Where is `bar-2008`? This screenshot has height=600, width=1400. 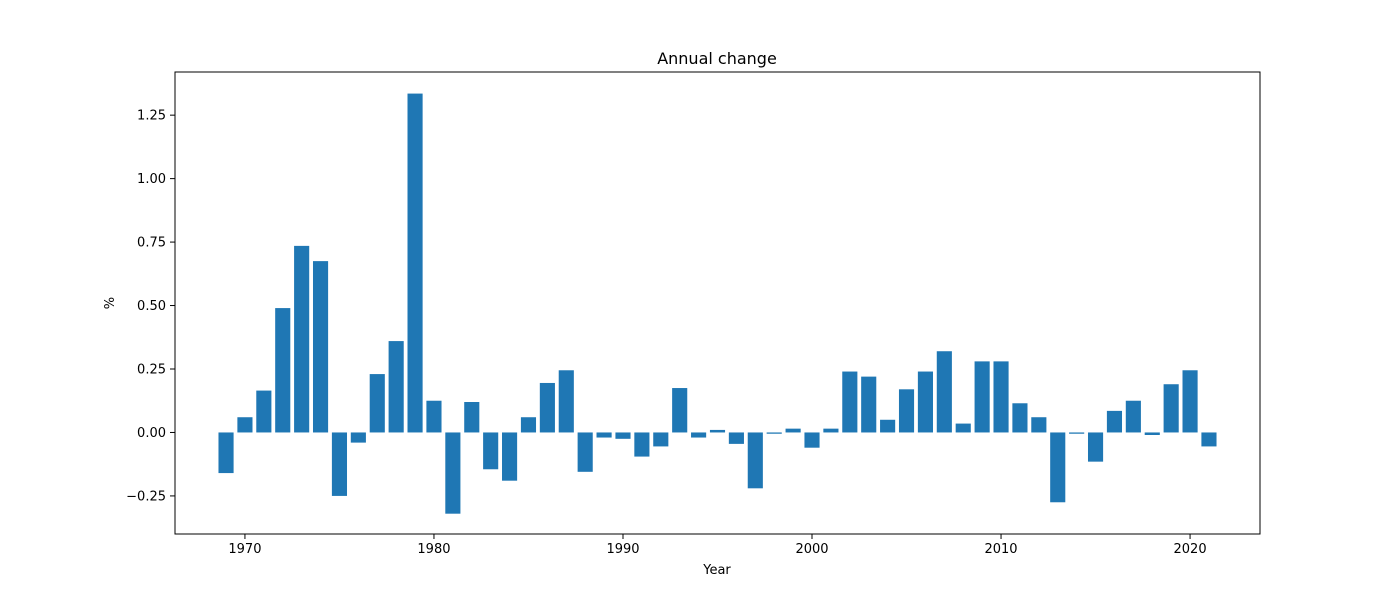 bar-2008 is located at coordinates (963, 428).